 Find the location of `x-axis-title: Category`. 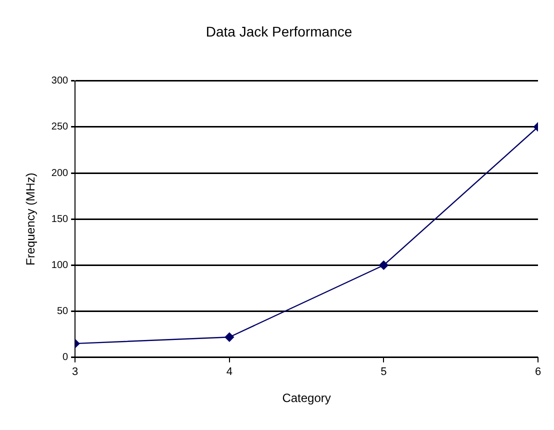

x-axis-title: Category is located at coordinates (306, 398).